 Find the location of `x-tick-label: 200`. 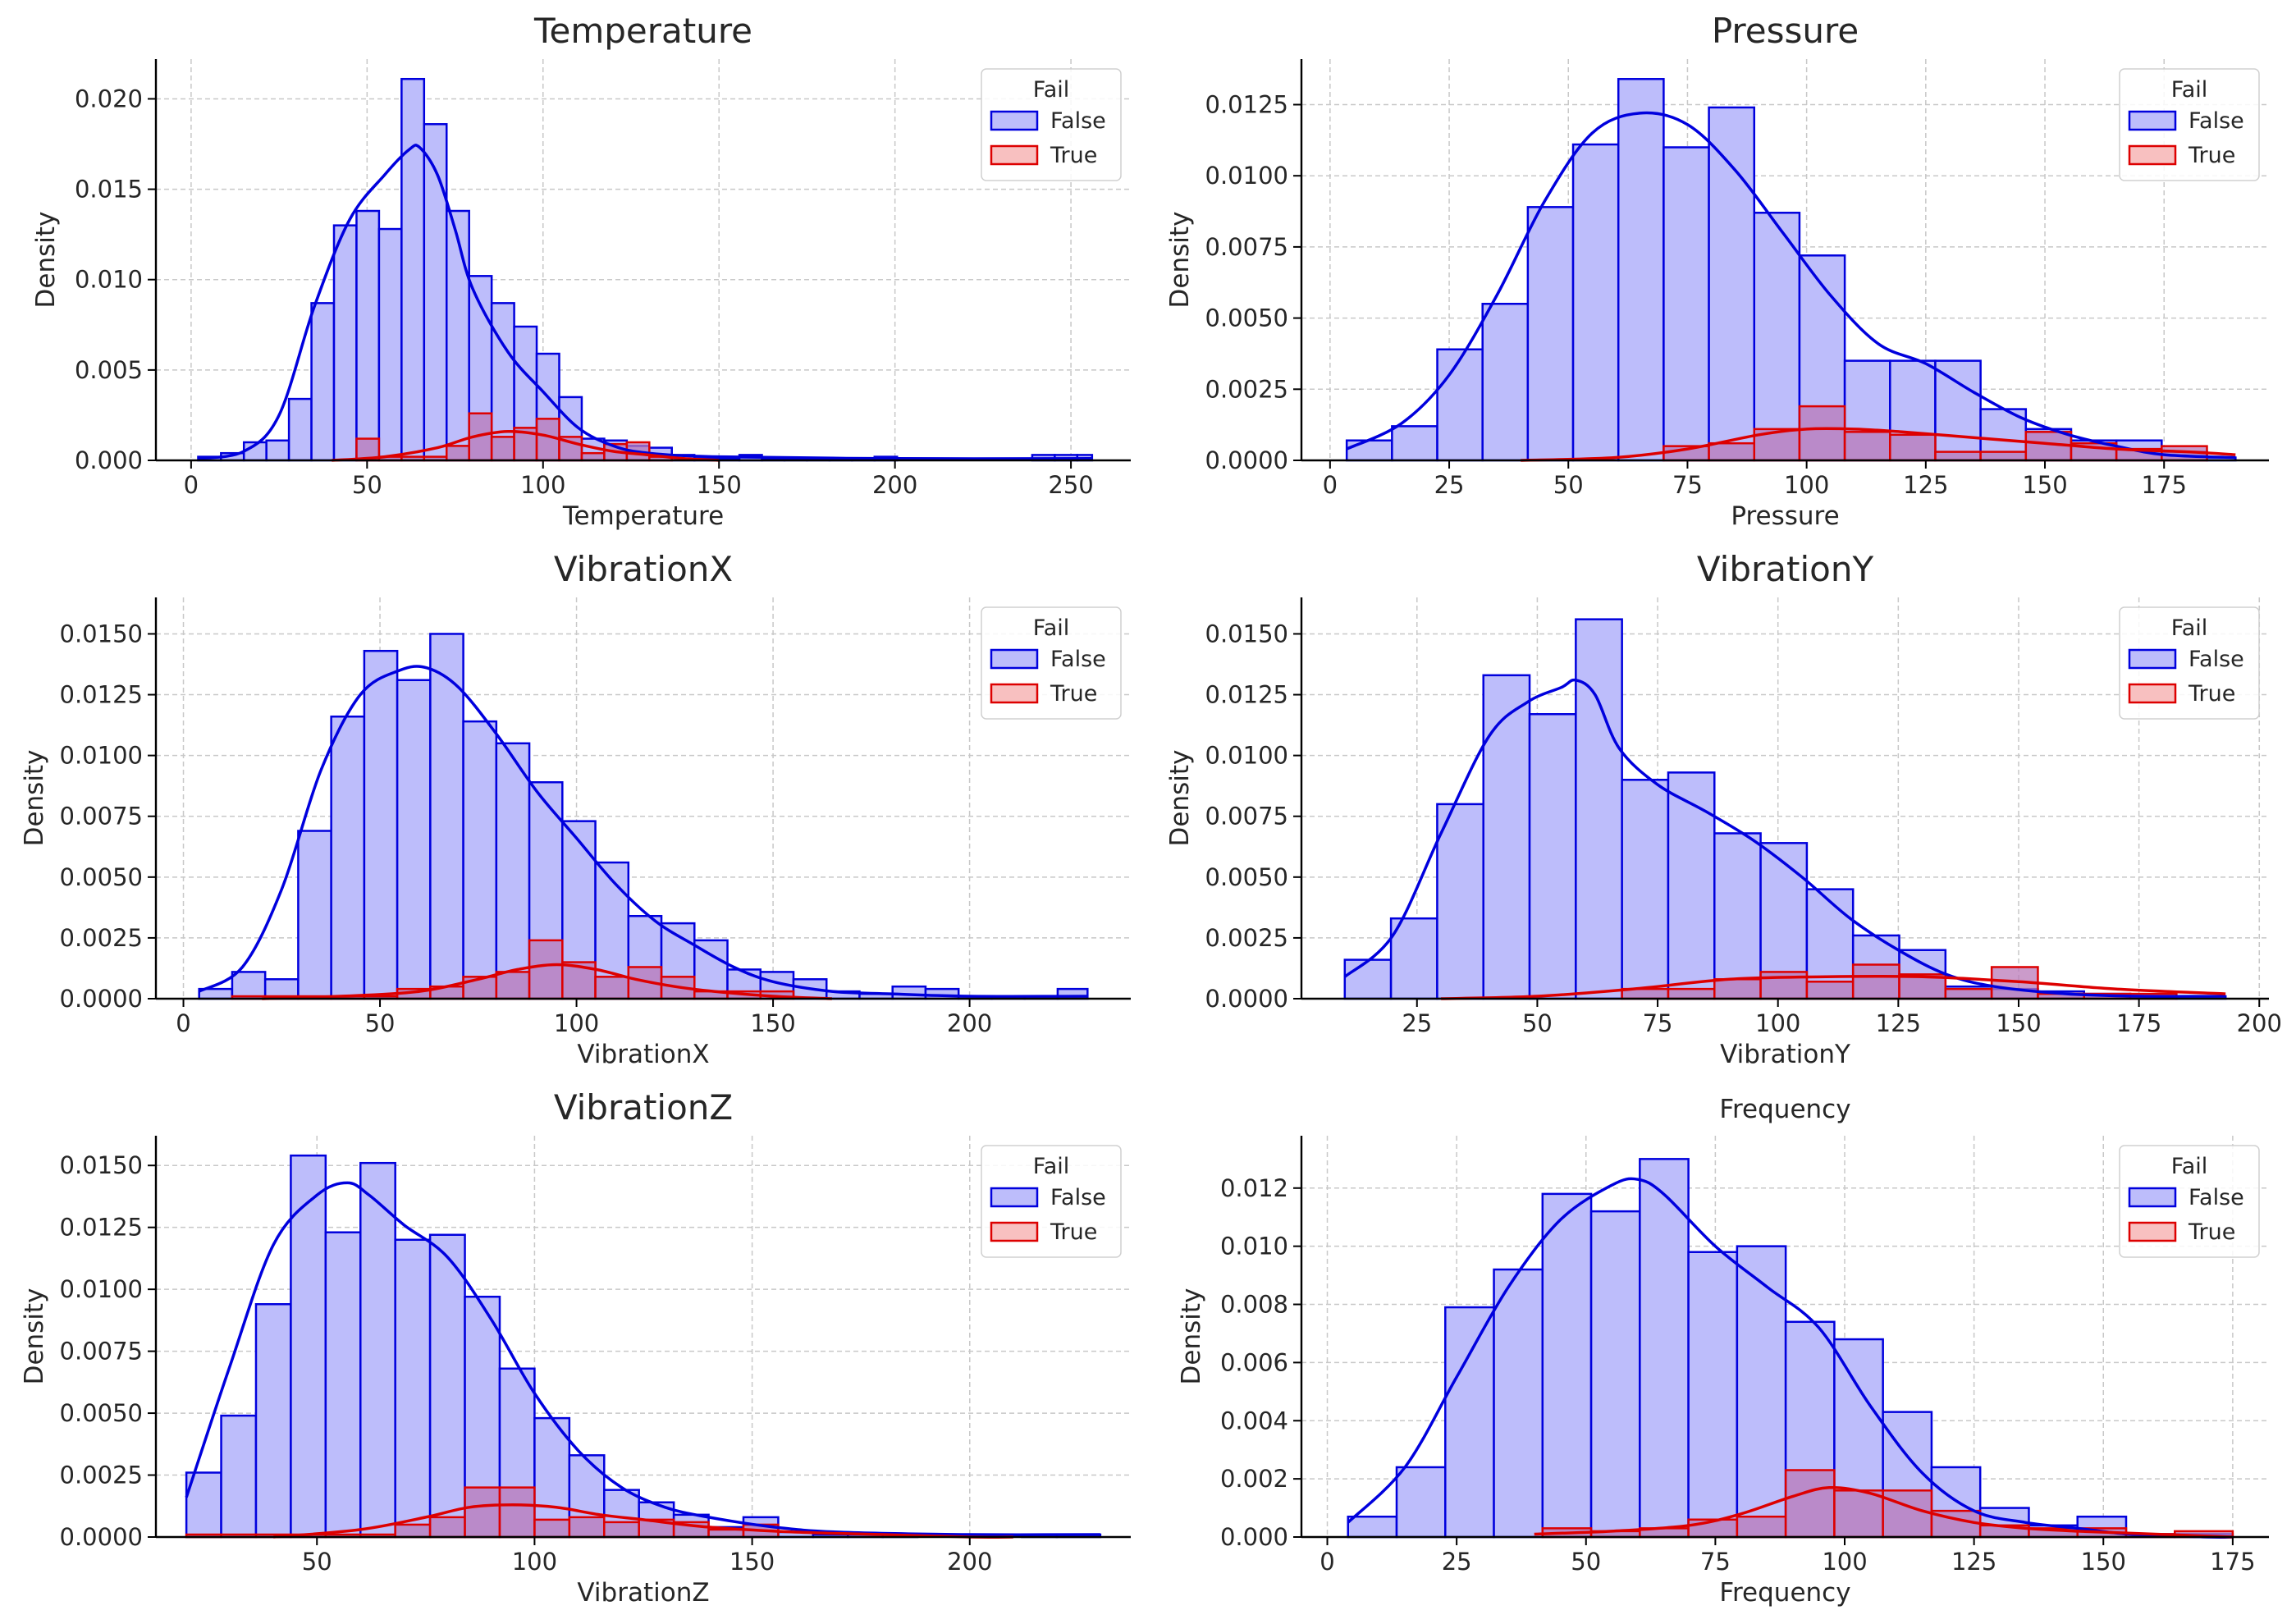

x-tick-label: 200 is located at coordinates (894, 485).